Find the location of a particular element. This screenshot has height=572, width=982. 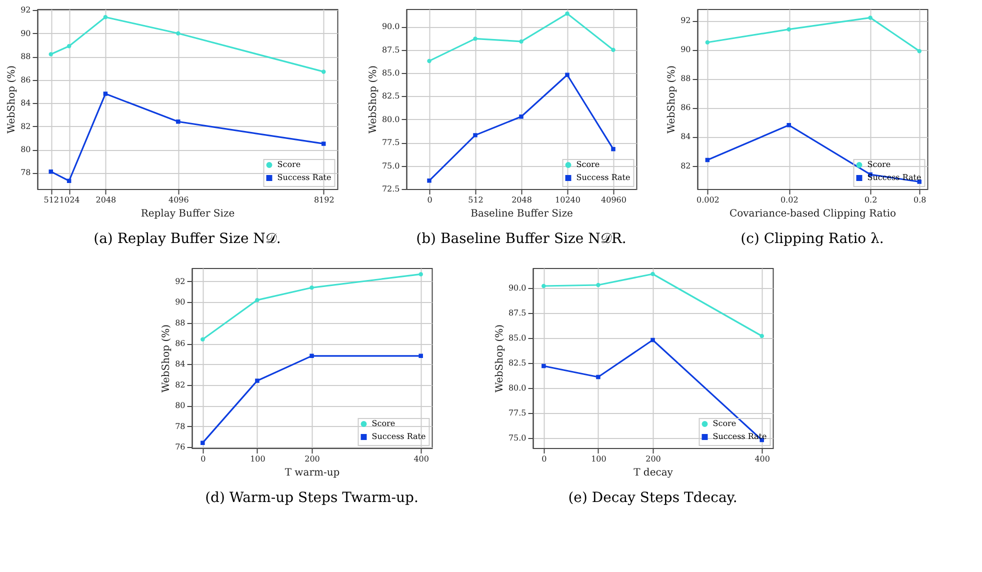

y-tick-label: 76 is located at coordinates (180, 447).